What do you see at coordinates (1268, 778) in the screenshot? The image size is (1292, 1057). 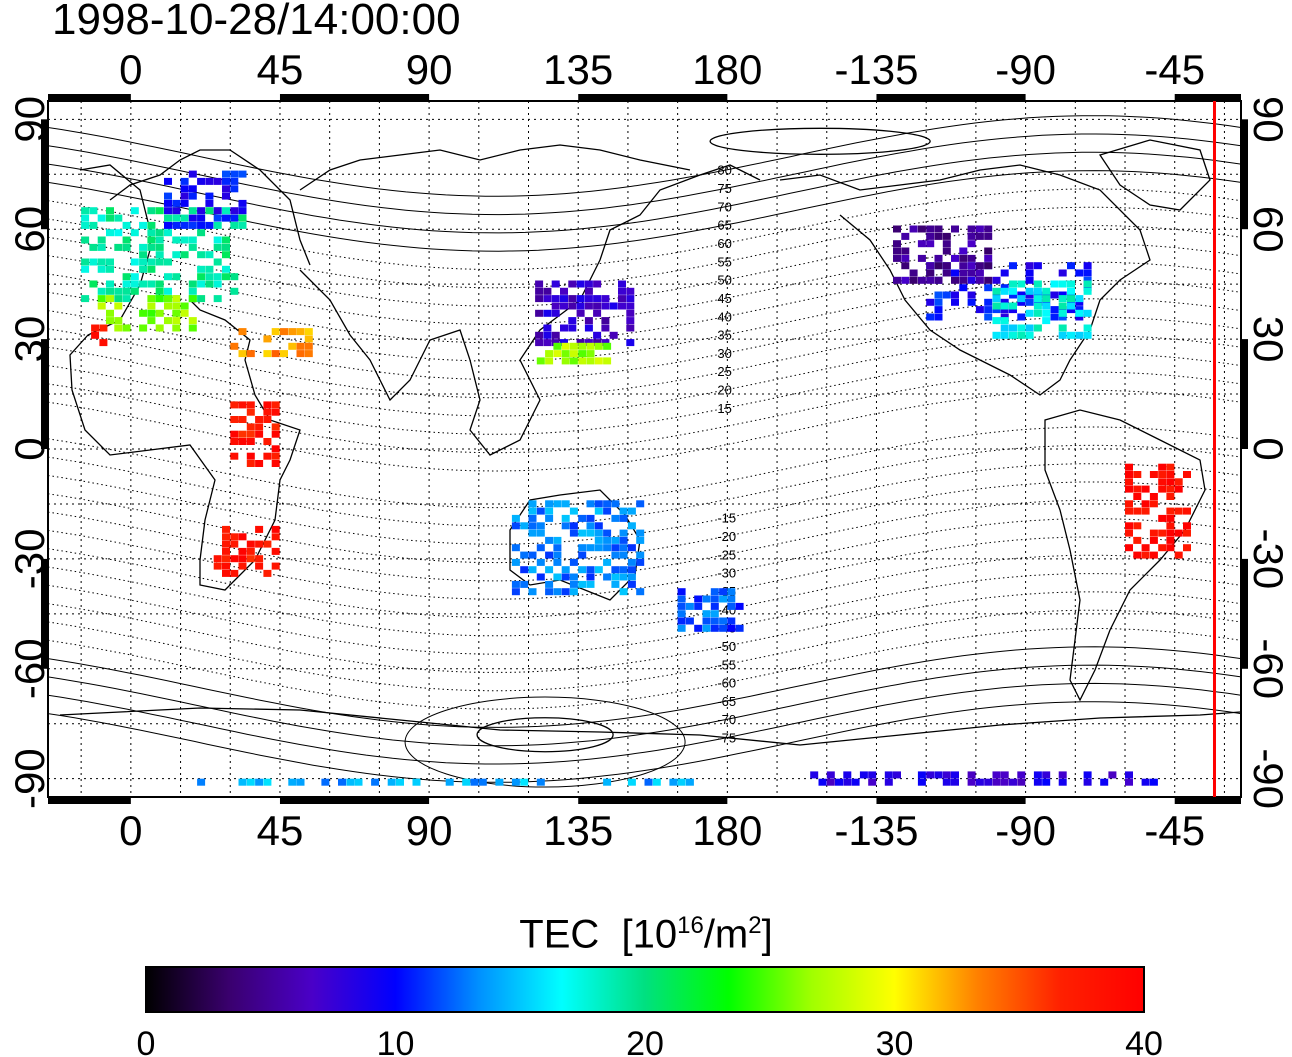 I see `y-tick-label-right: -90` at bounding box center [1268, 778].